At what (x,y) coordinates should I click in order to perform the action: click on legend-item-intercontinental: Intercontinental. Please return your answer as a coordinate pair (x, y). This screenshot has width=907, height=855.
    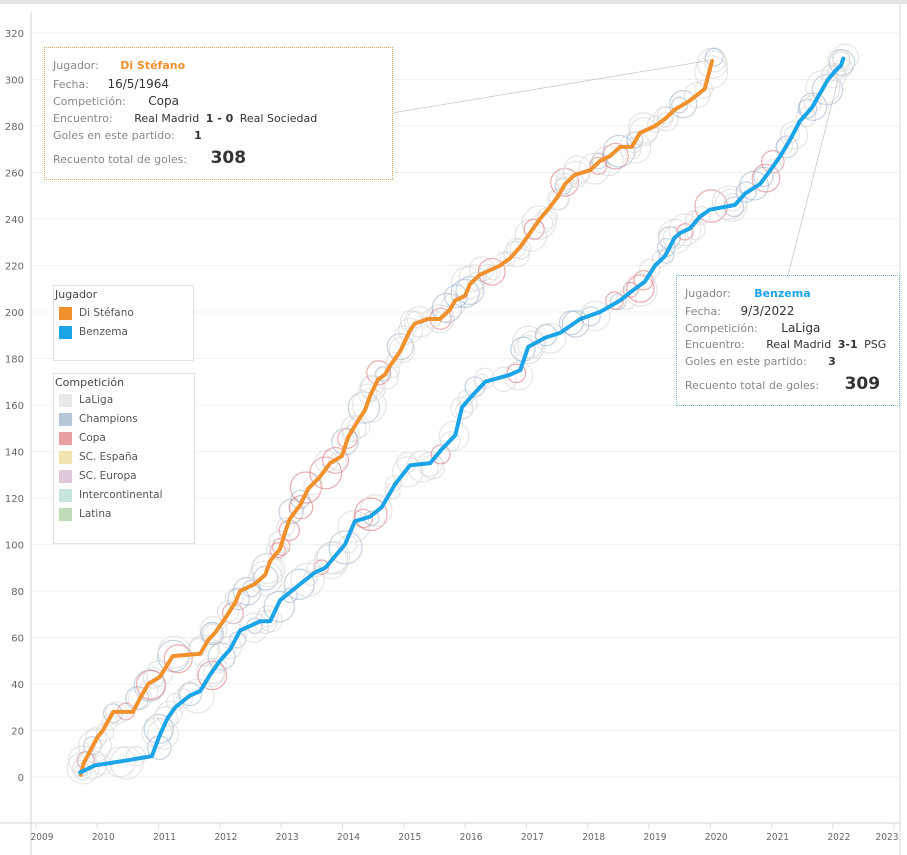
    Looking at the image, I should click on (111, 495).